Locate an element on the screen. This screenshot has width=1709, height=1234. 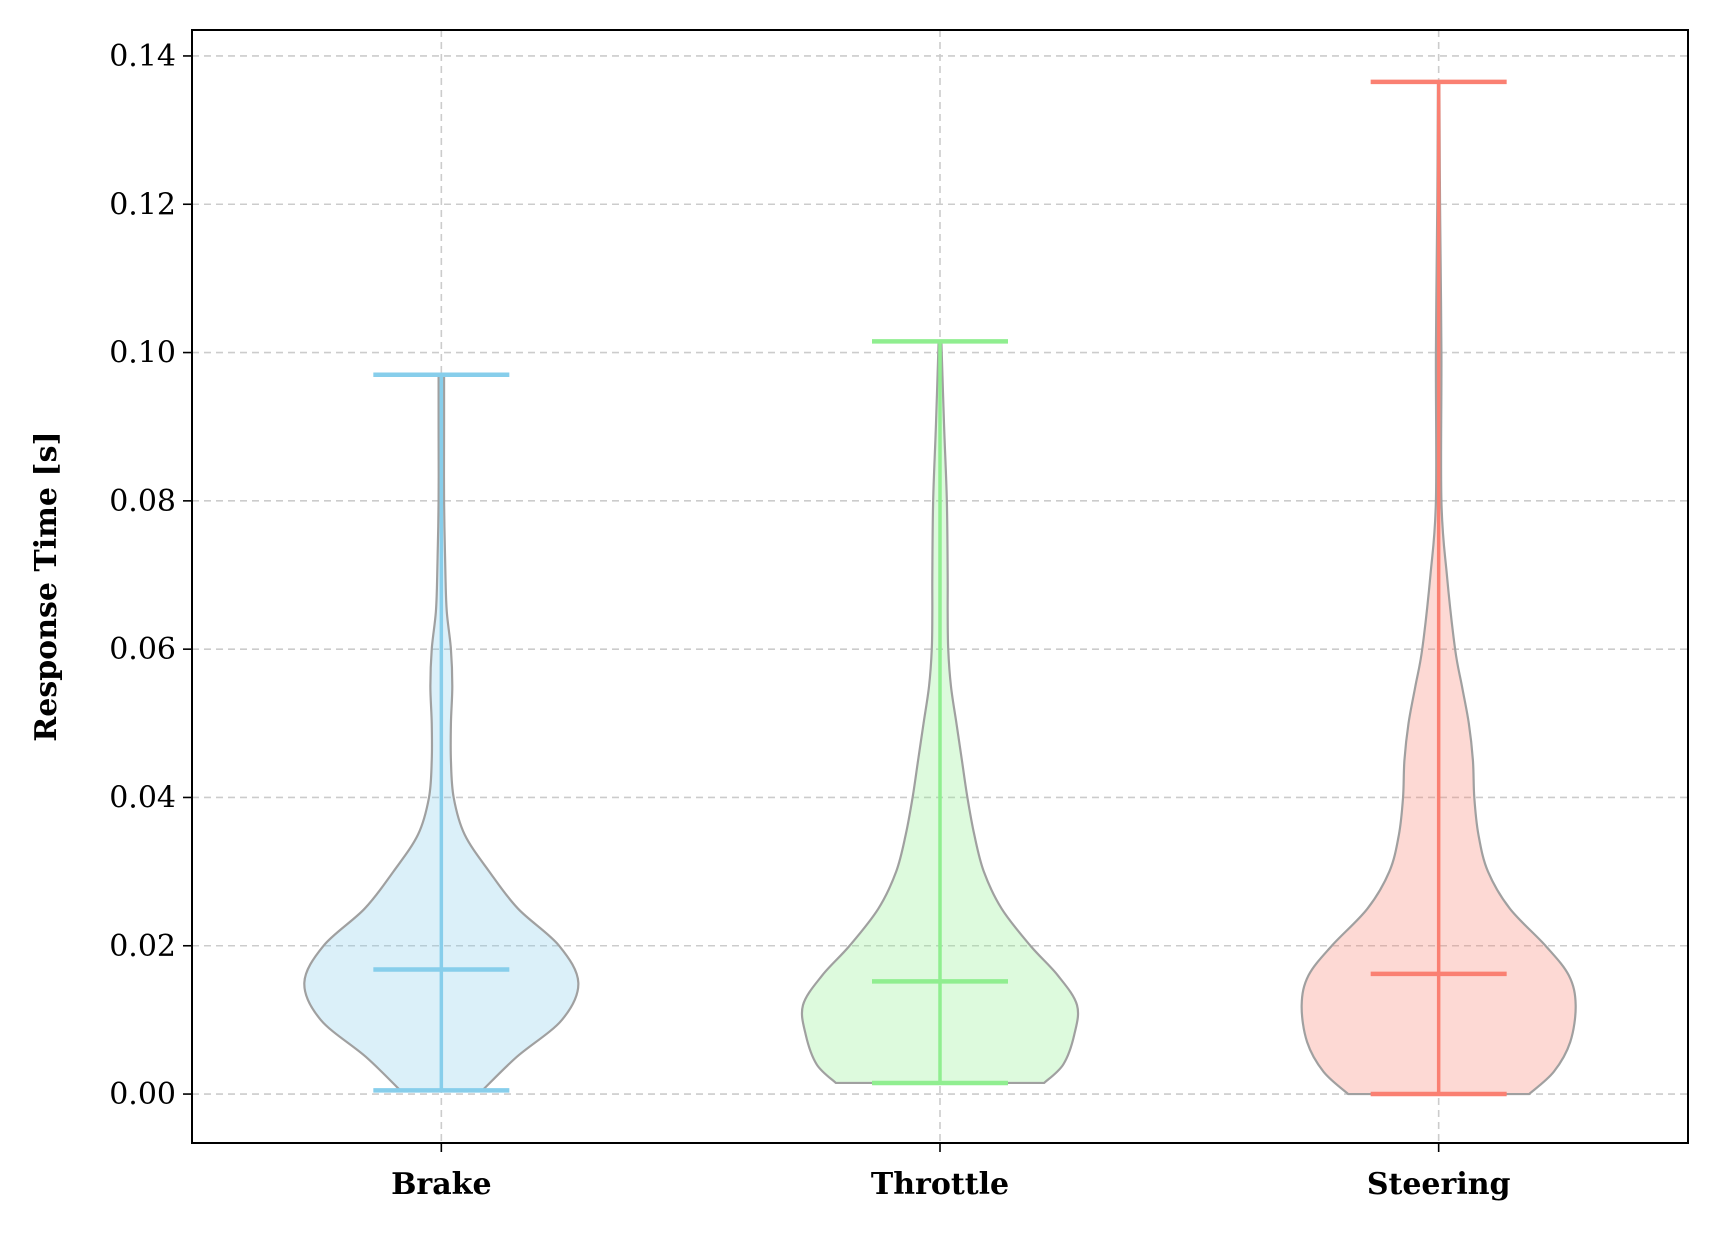
y-axis: 0.00 0.02 0.04 0.06 0.08 0.10 0.12 0.14 is located at coordinates (150, 575).